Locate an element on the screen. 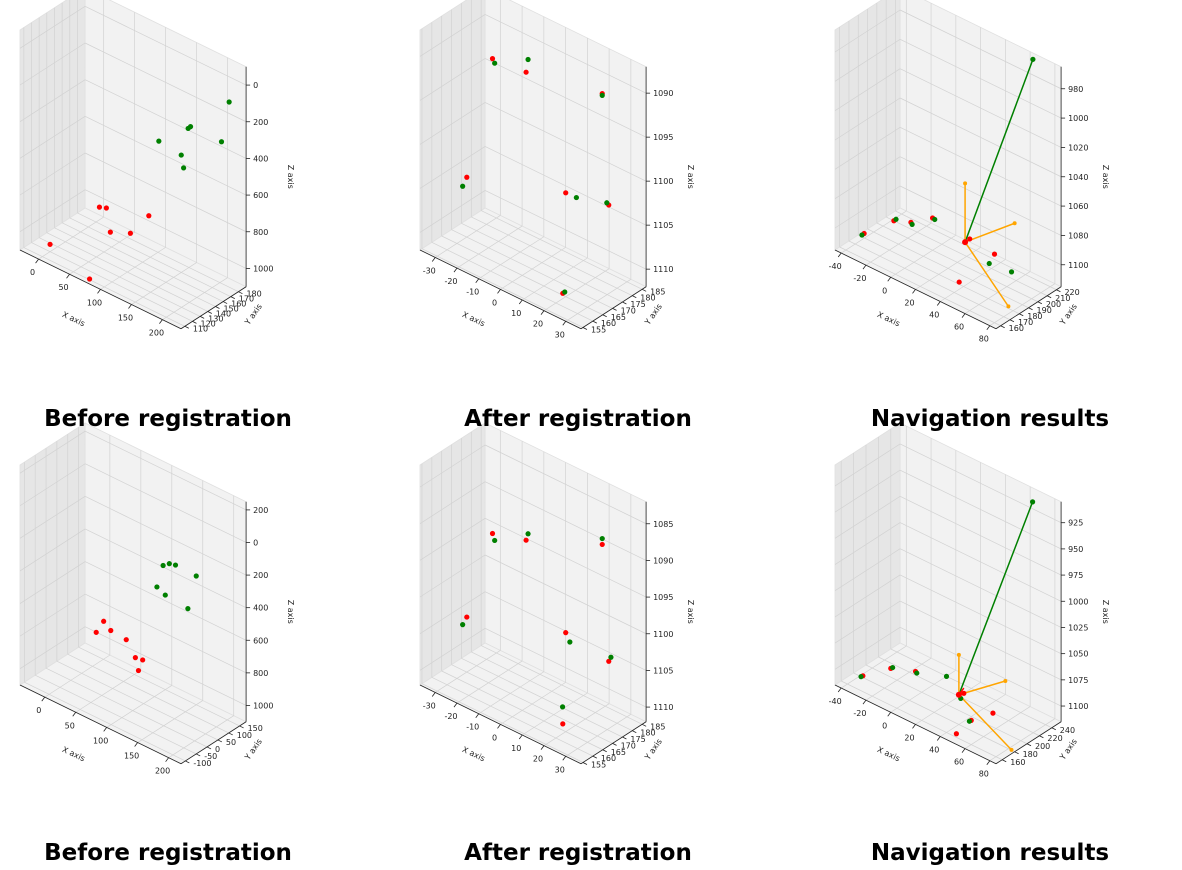 The height and width of the screenshot is (870, 1182). z-tick-label: 1060 is located at coordinates (1078, 206).